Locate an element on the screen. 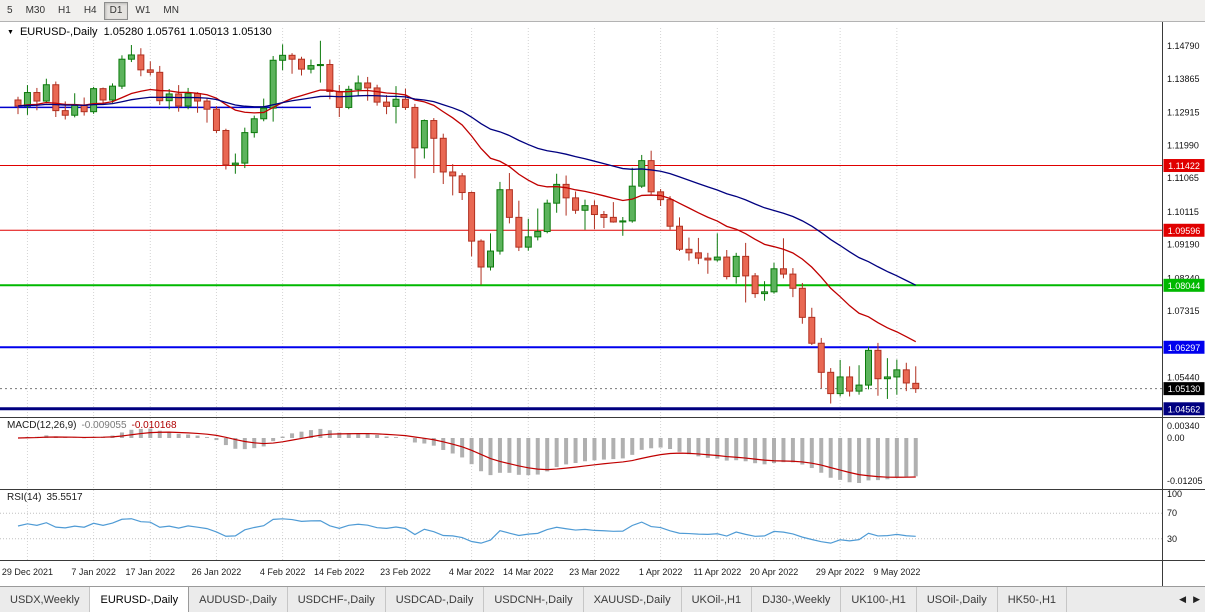 The image size is (1205, 612). price-tick-label: 1.12915 is located at coordinates (1183, 113).